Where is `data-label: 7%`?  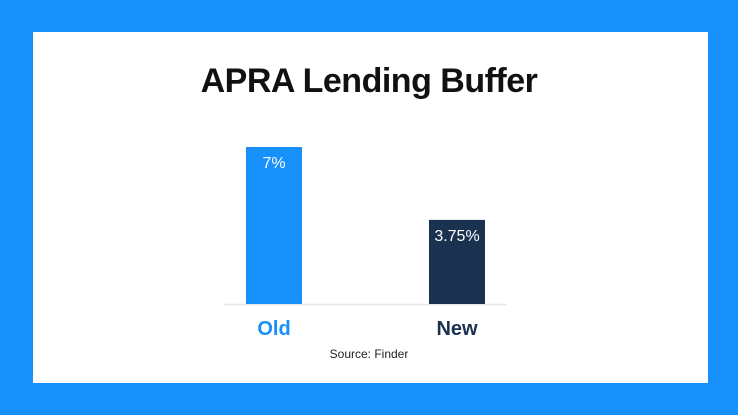 data-label: 7% is located at coordinates (273, 163).